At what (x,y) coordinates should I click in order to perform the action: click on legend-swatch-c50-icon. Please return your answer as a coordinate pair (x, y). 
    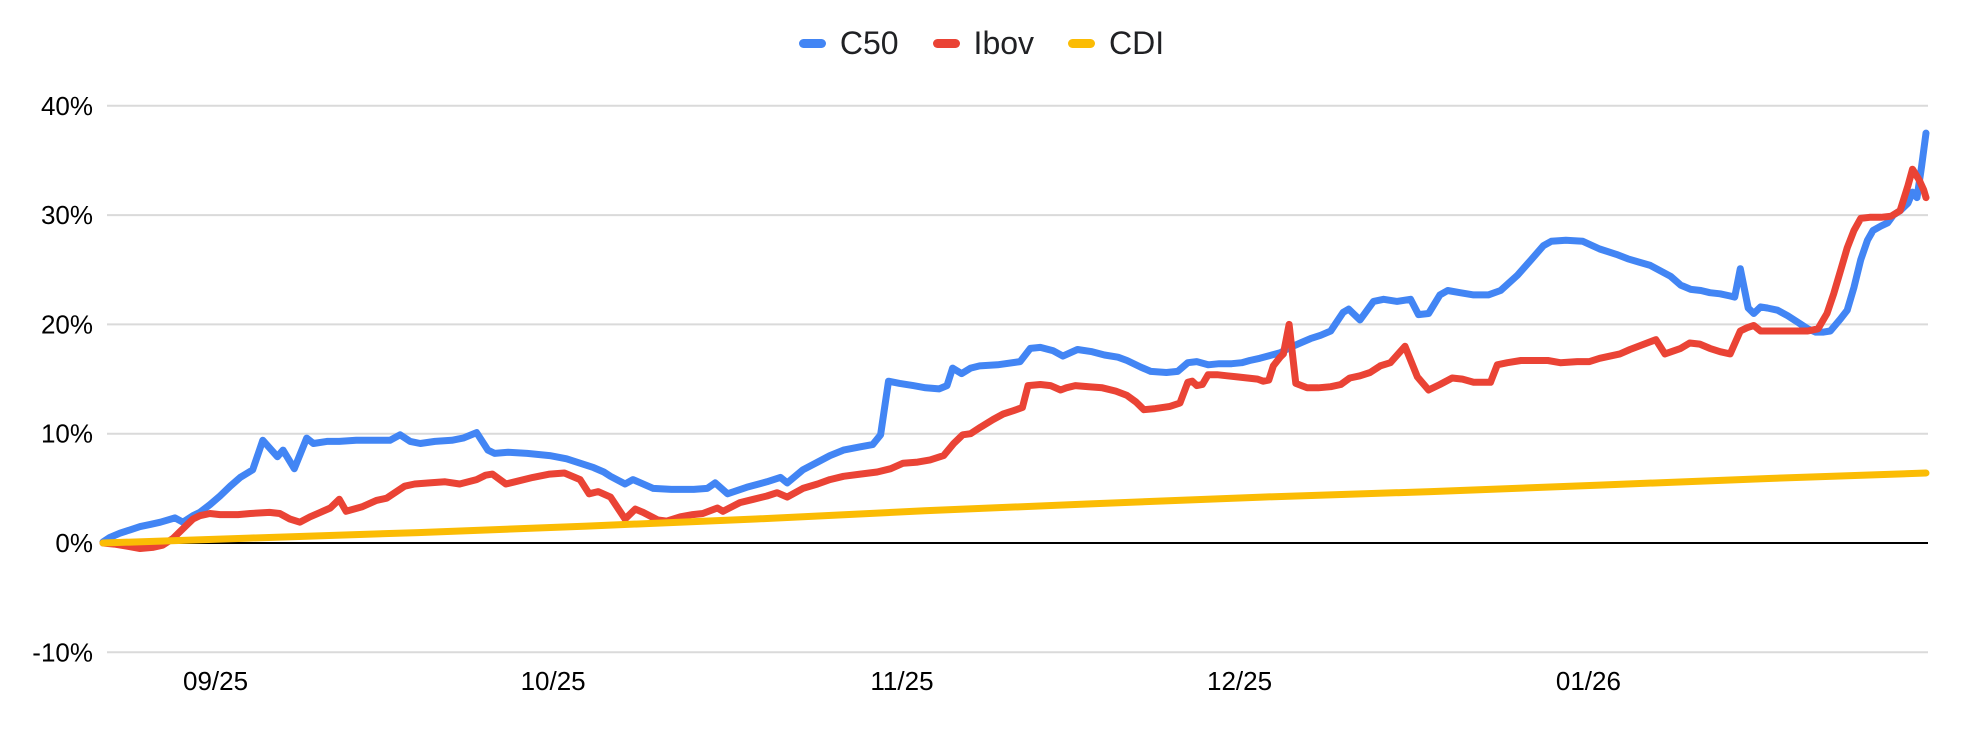
    Looking at the image, I should click on (812, 43).